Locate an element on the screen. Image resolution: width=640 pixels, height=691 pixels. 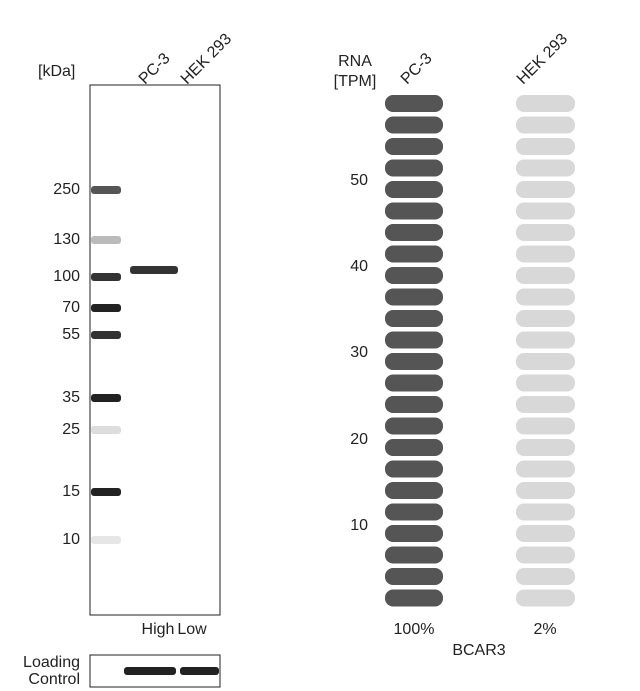
loading-label: Control is located at coordinates (54, 679).